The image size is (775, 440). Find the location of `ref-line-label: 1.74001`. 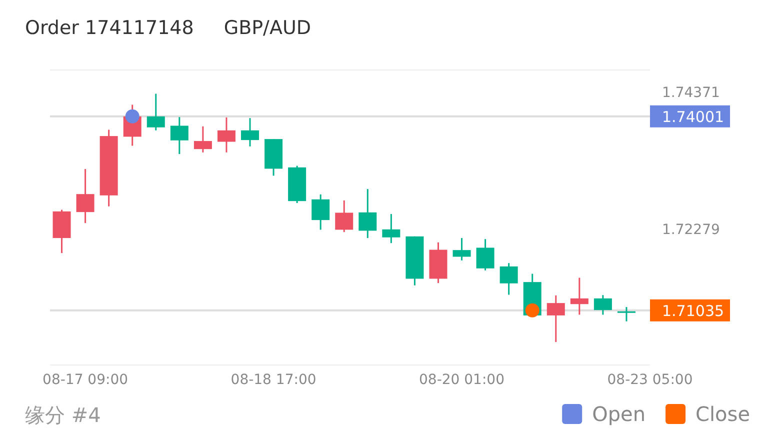

ref-line-label: 1.74001 is located at coordinates (693, 117).